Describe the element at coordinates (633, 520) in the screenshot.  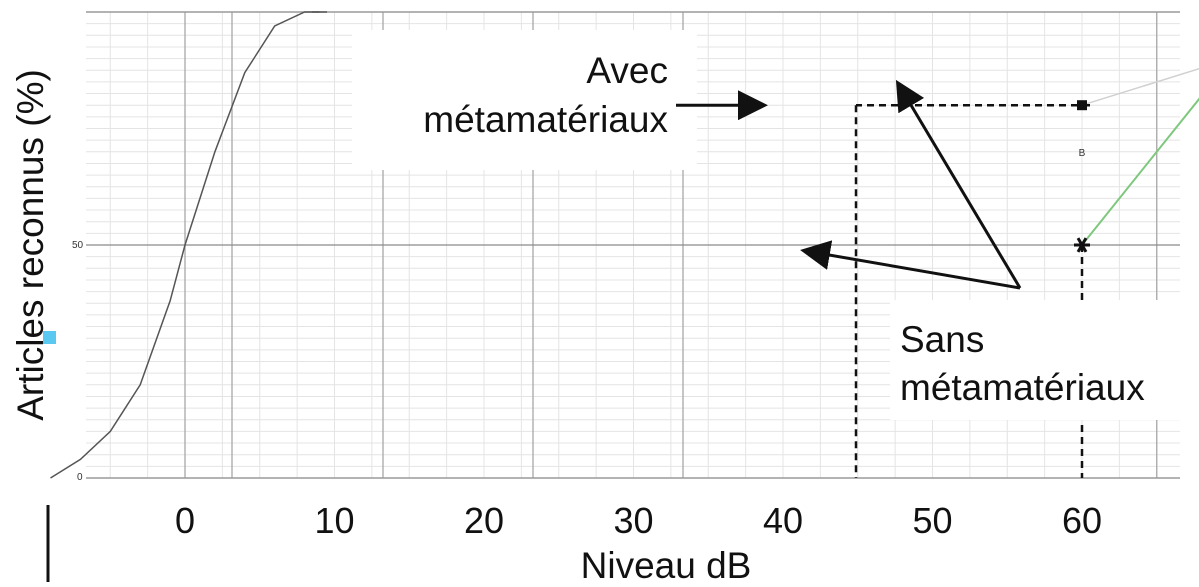
I see `x-tick-label: 30` at that location.